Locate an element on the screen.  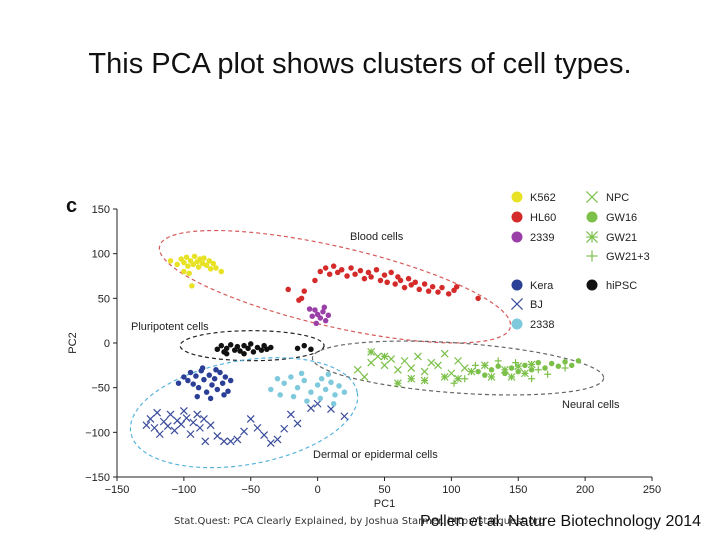
x-tick-label: 150 is located at coordinates (518, 490).